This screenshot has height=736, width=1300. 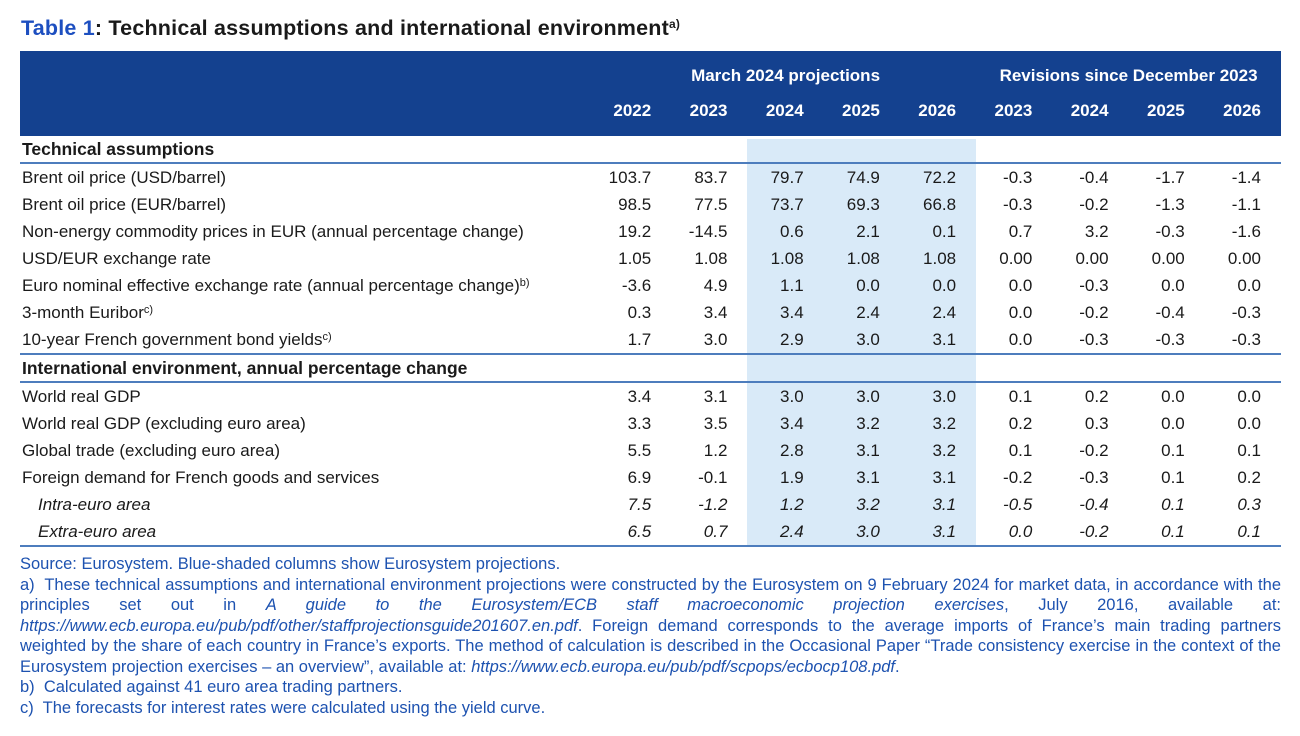 What do you see at coordinates (1142, 605) in the screenshot?
I see `footnote-text: , July 2016, available at:` at bounding box center [1142, 605].